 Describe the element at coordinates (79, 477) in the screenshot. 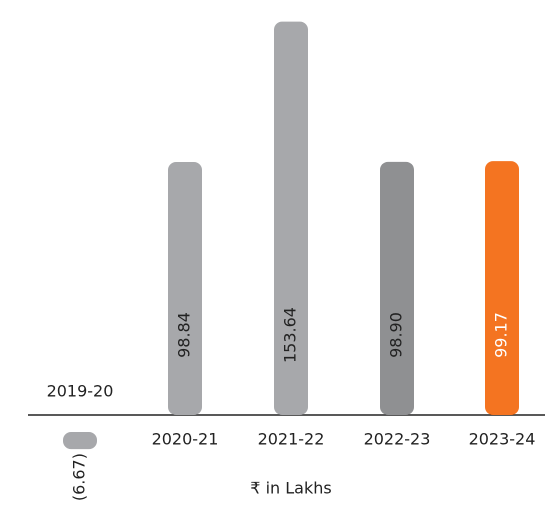

I see `value-label: (6.67)` at that location.